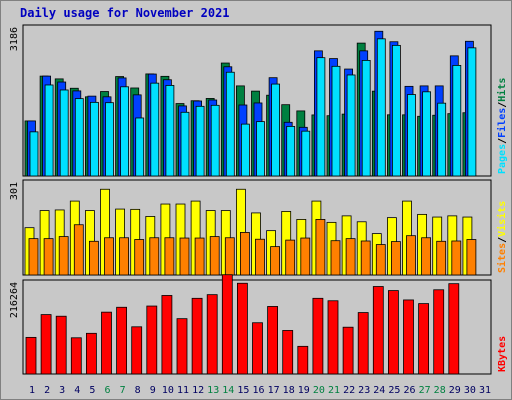 The width and height of the screenshot is (512, 400). Describe the element at coordinates (125, 13) in the screenshot. I see `chart-title: Daily usage for November 2021` at that location.